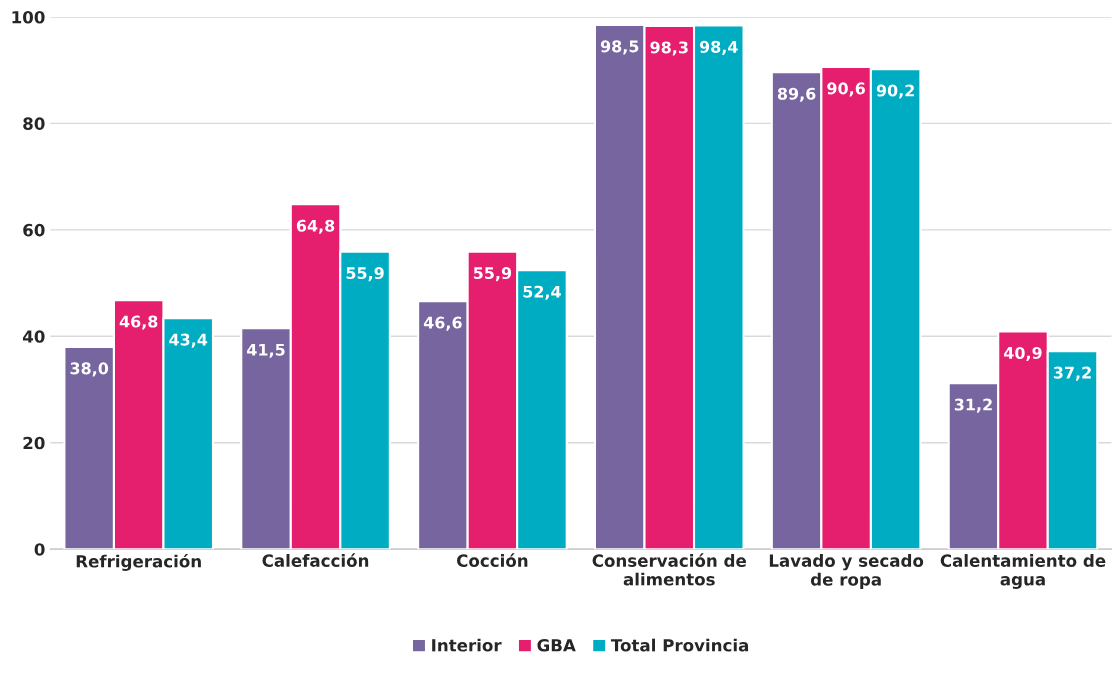 The height and width of the screenshot is (678, 1117). I want to click on y-tick-label: 40, so click(33, 336).